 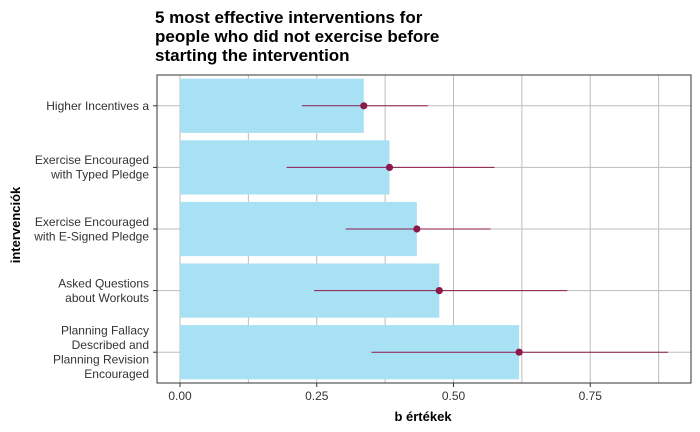 I want to click on y-tick-label-1-0: Exercise Encouraged, so click(x=92, y=160).